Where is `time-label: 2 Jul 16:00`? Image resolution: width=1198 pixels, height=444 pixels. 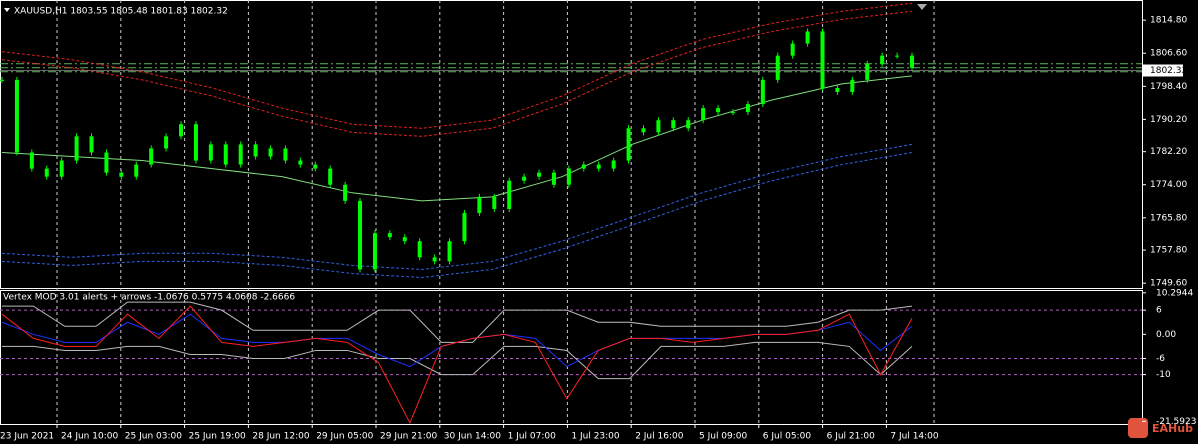 time-label: 2 Jul 16:00 is located at coordinates (659, 437).